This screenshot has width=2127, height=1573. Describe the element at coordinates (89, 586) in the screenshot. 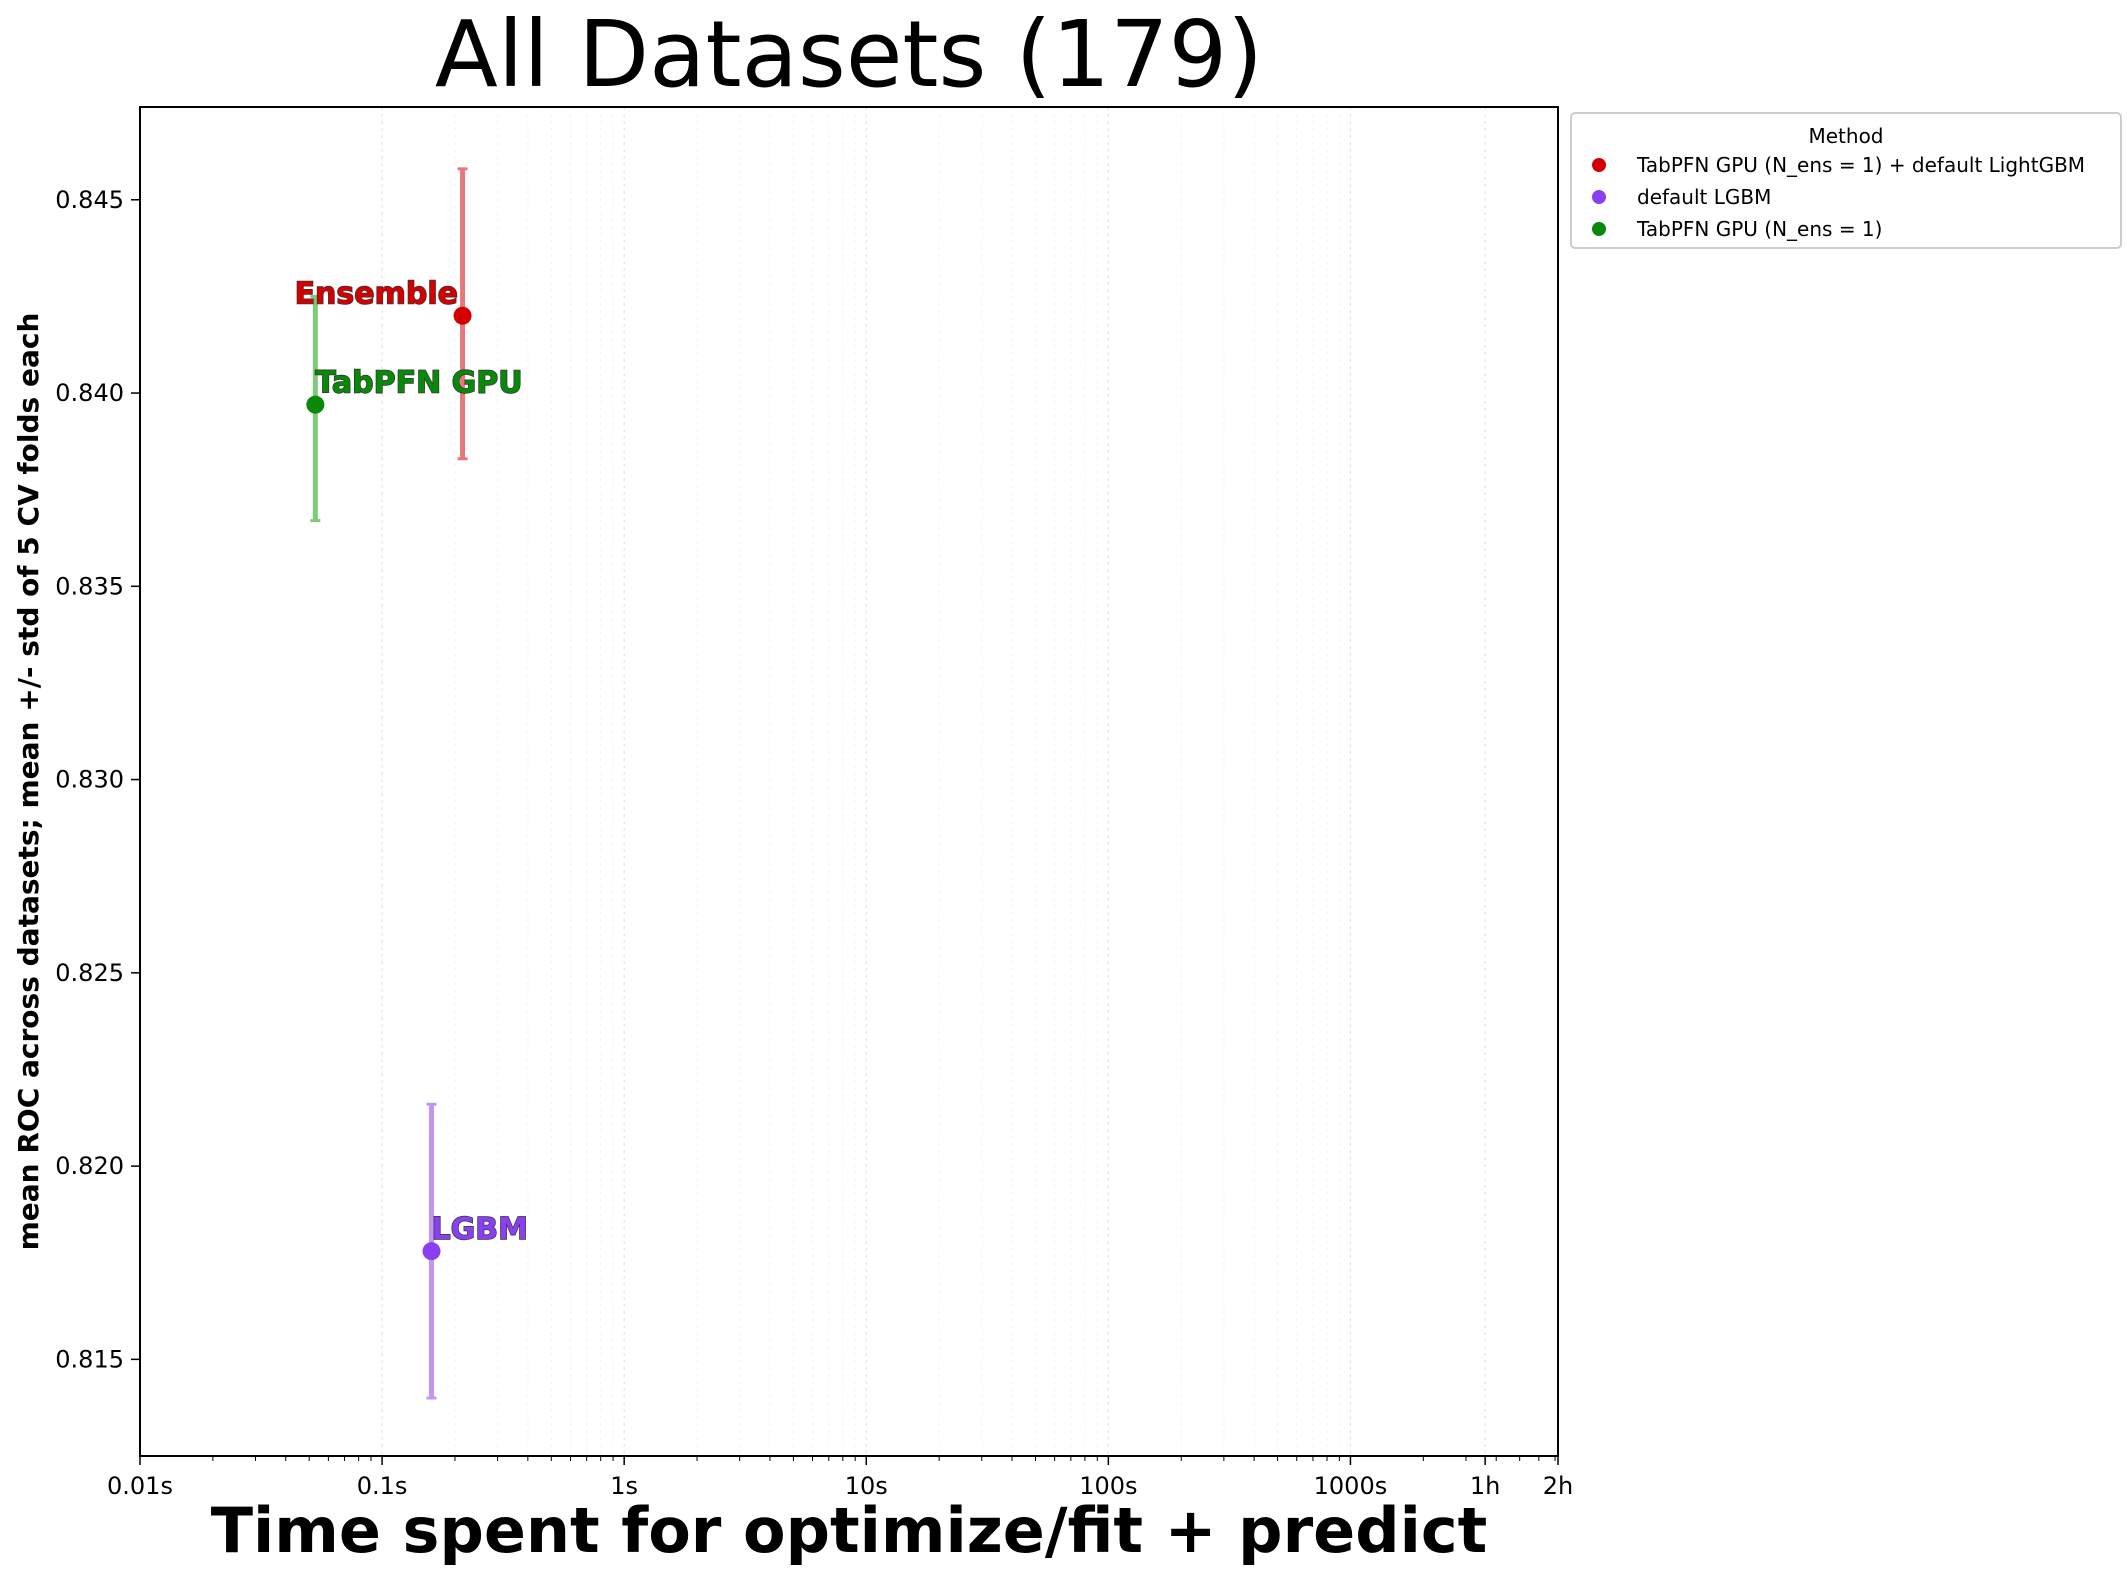

I see `y-tick-label: 0.835` at that location.